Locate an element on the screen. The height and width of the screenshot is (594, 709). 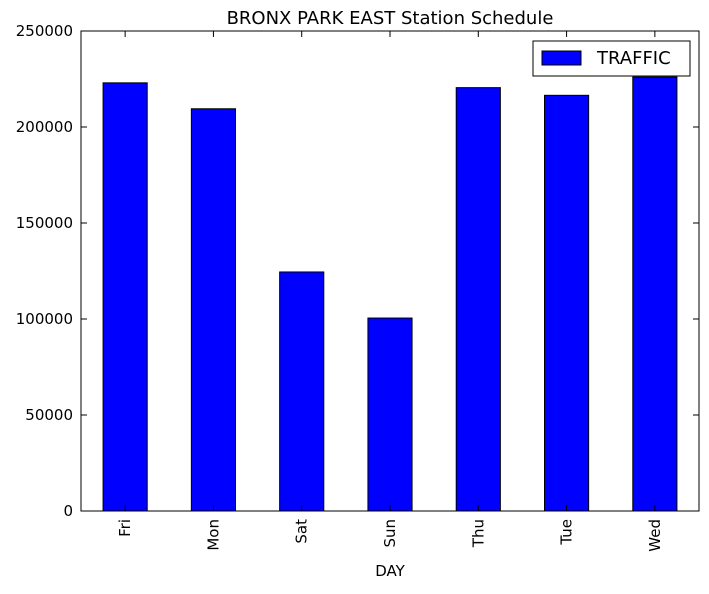
x-tick-label: Fri is located at coordinates (125, 528).